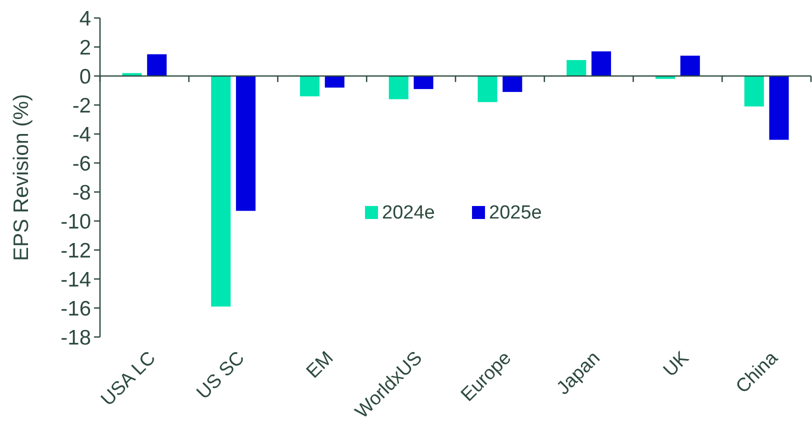 This screenshot has height=443, width=812. I want to click on y-tick-label: -12, so click(75, 250).